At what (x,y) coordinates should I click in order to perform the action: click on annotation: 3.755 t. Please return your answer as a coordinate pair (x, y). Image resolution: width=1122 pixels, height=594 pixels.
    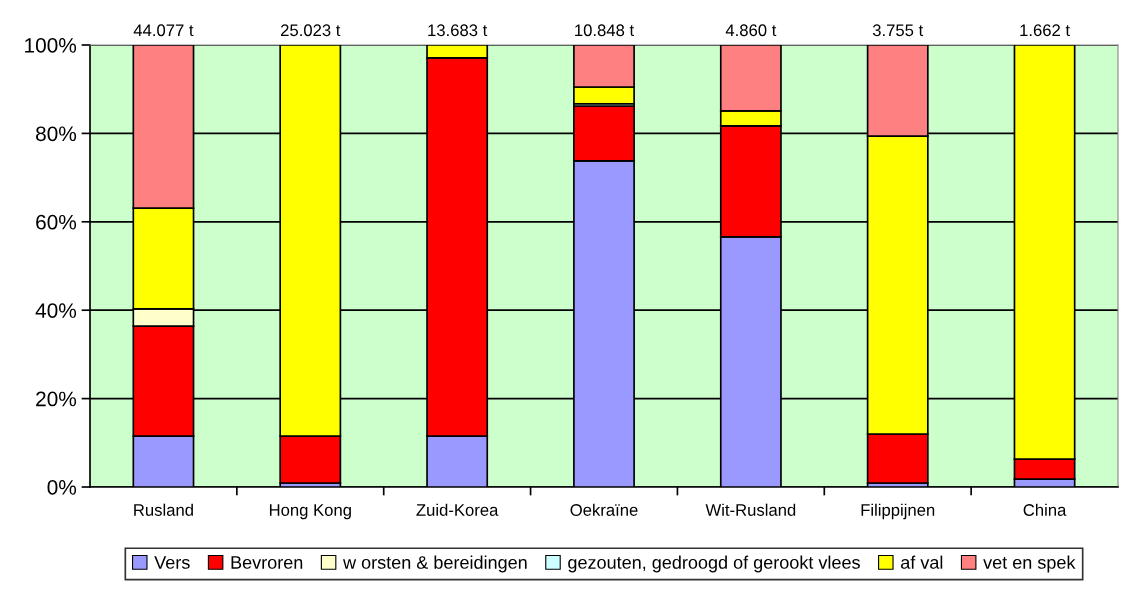
    Looking at the image, I should click on (898, 30).